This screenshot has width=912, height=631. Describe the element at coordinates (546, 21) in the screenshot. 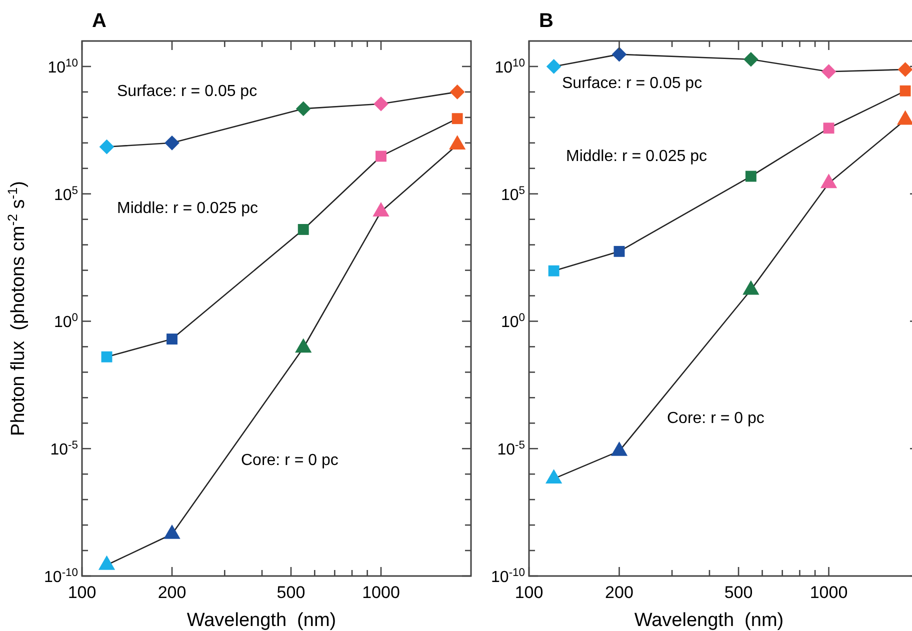

I see `chart-title: B` at that location.